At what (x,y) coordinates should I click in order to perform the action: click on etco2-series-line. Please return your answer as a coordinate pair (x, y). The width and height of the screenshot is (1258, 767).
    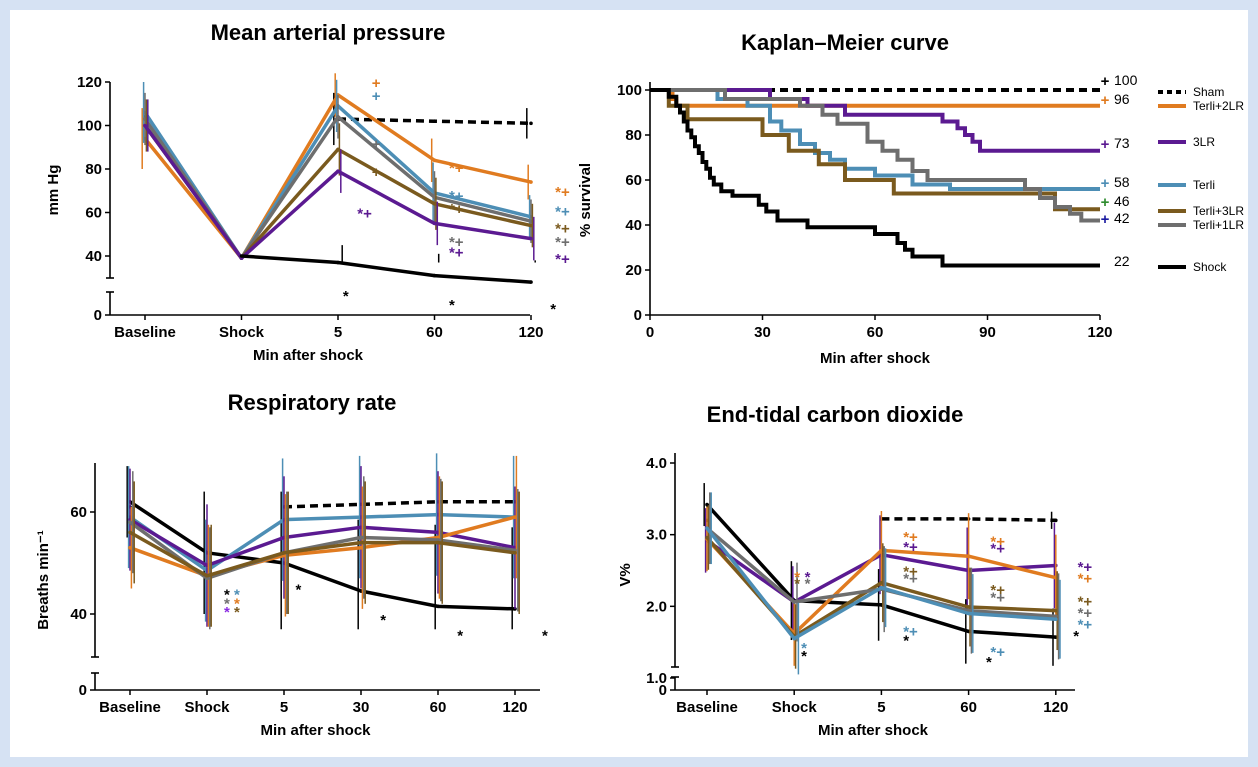
    Looking at the image, I should click on (968, 520).